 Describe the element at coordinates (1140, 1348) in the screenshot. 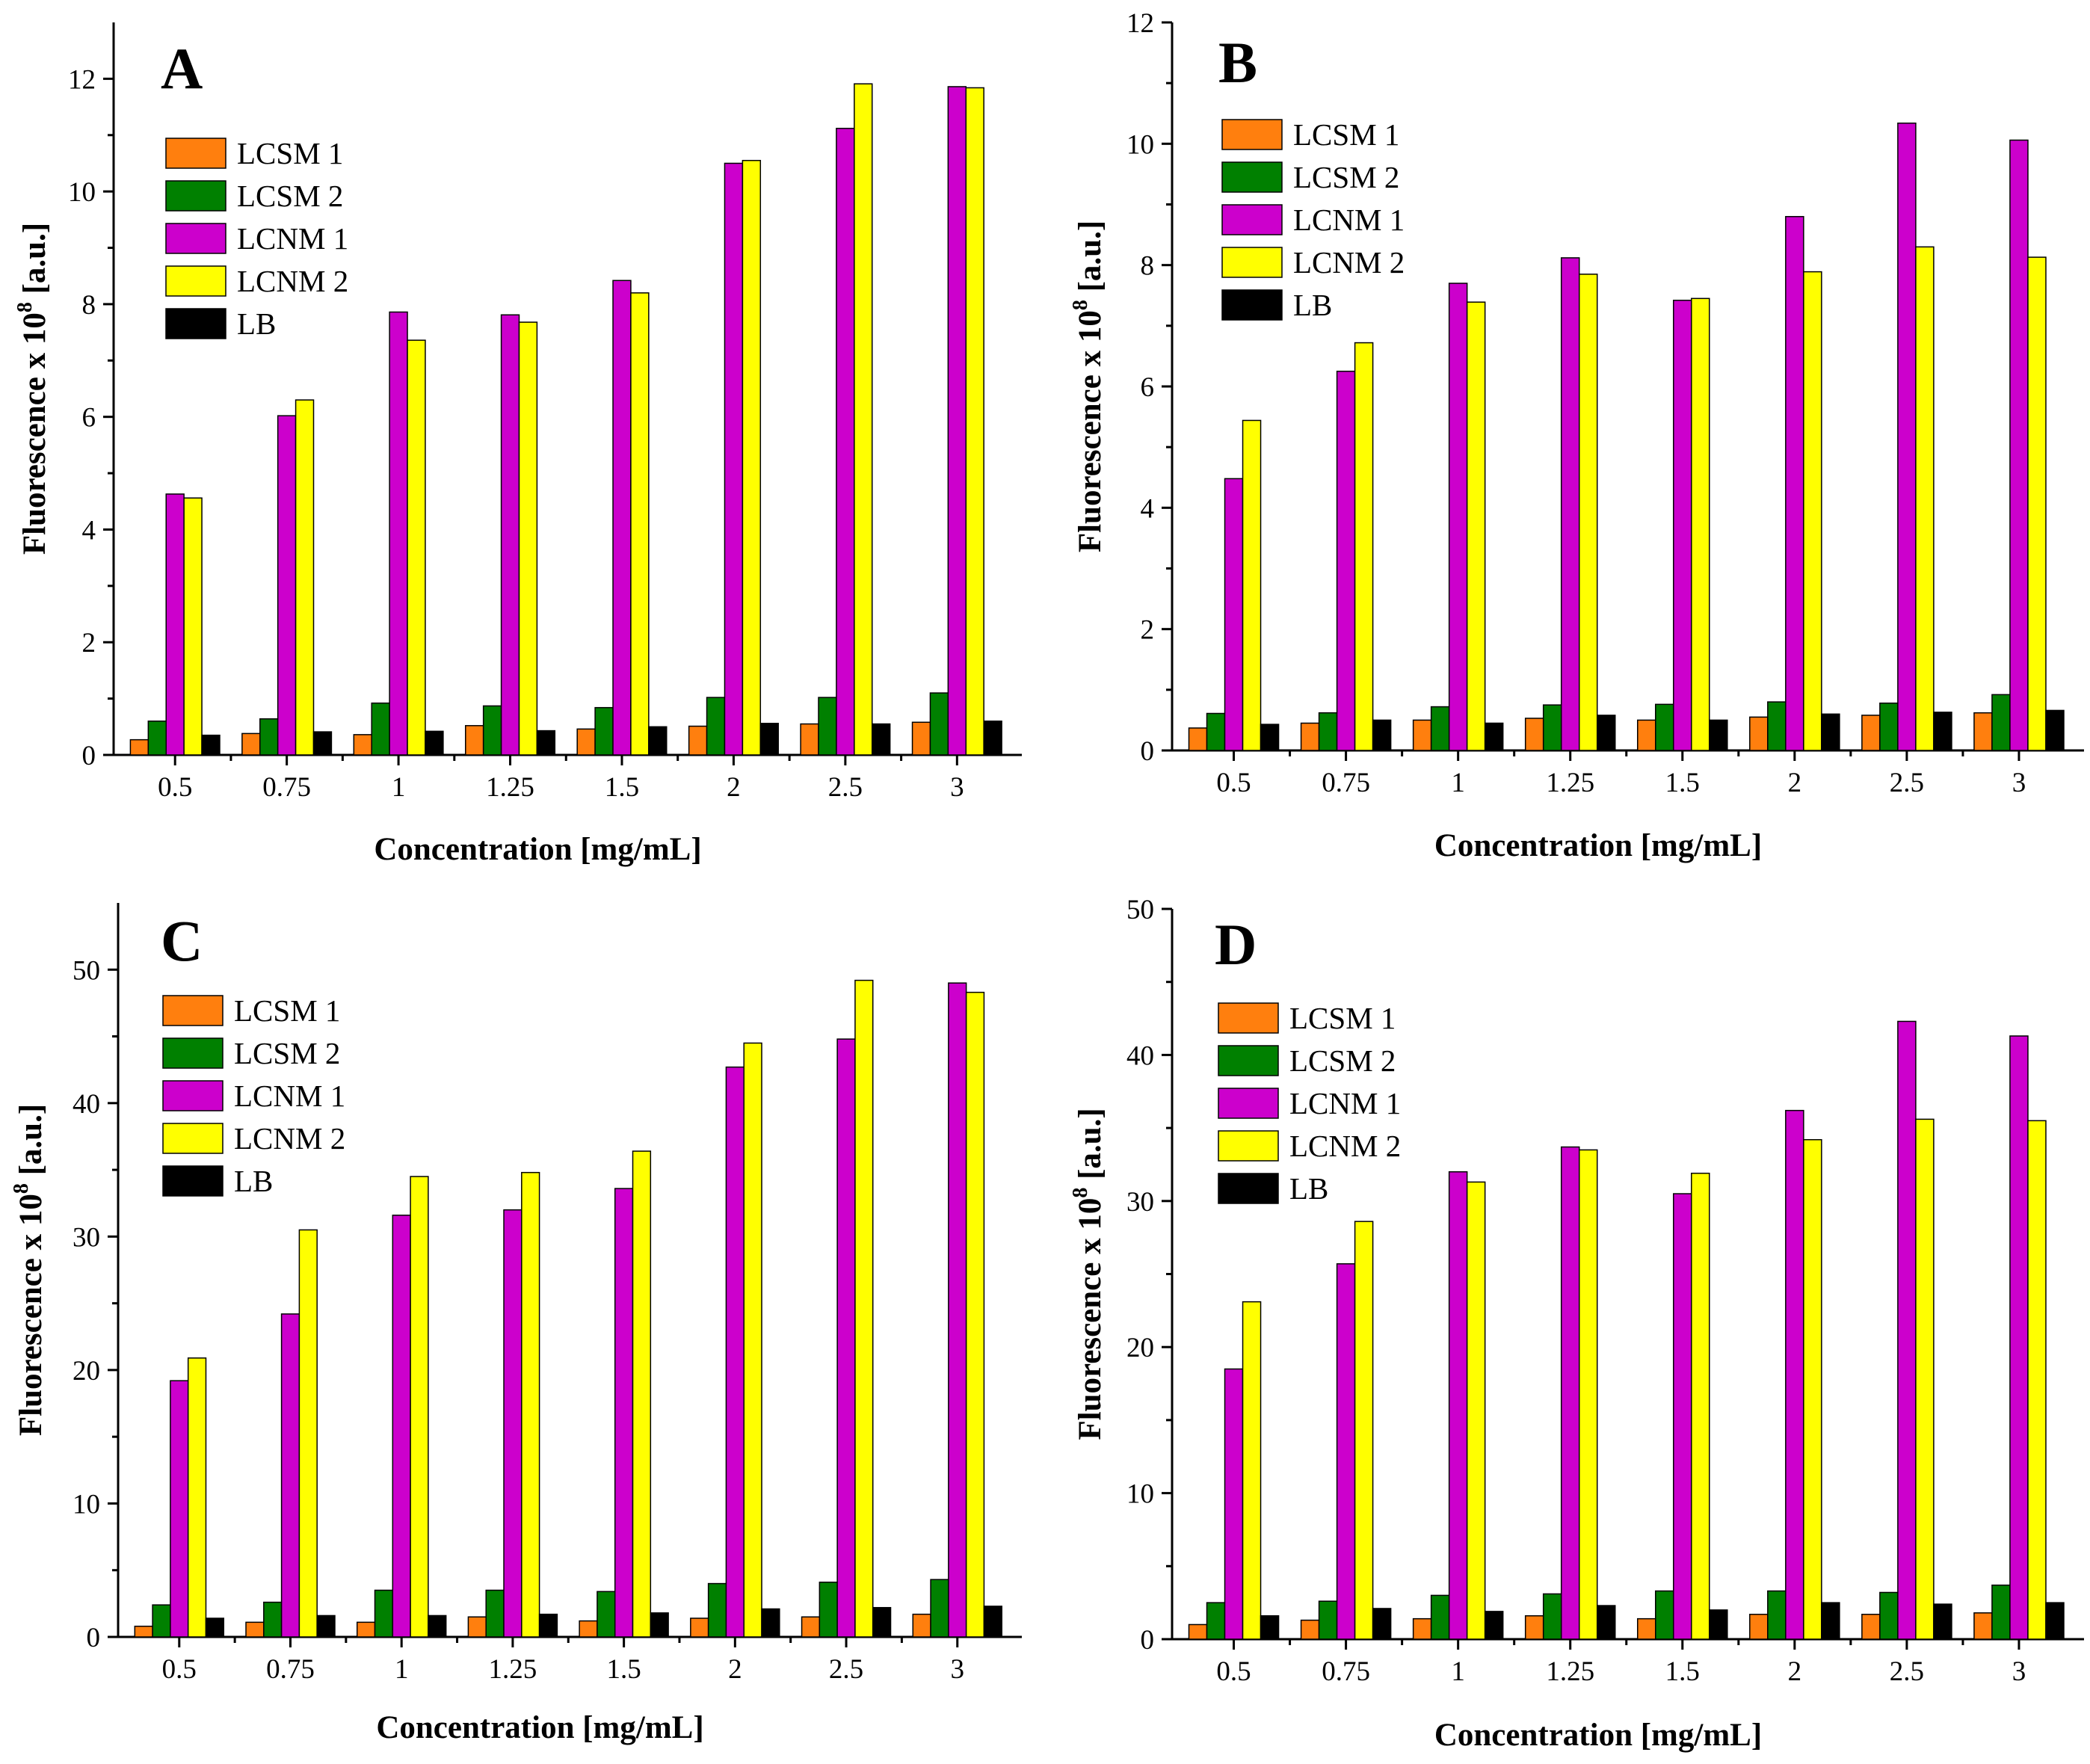

I see `y-tick-label: 20` at that location.